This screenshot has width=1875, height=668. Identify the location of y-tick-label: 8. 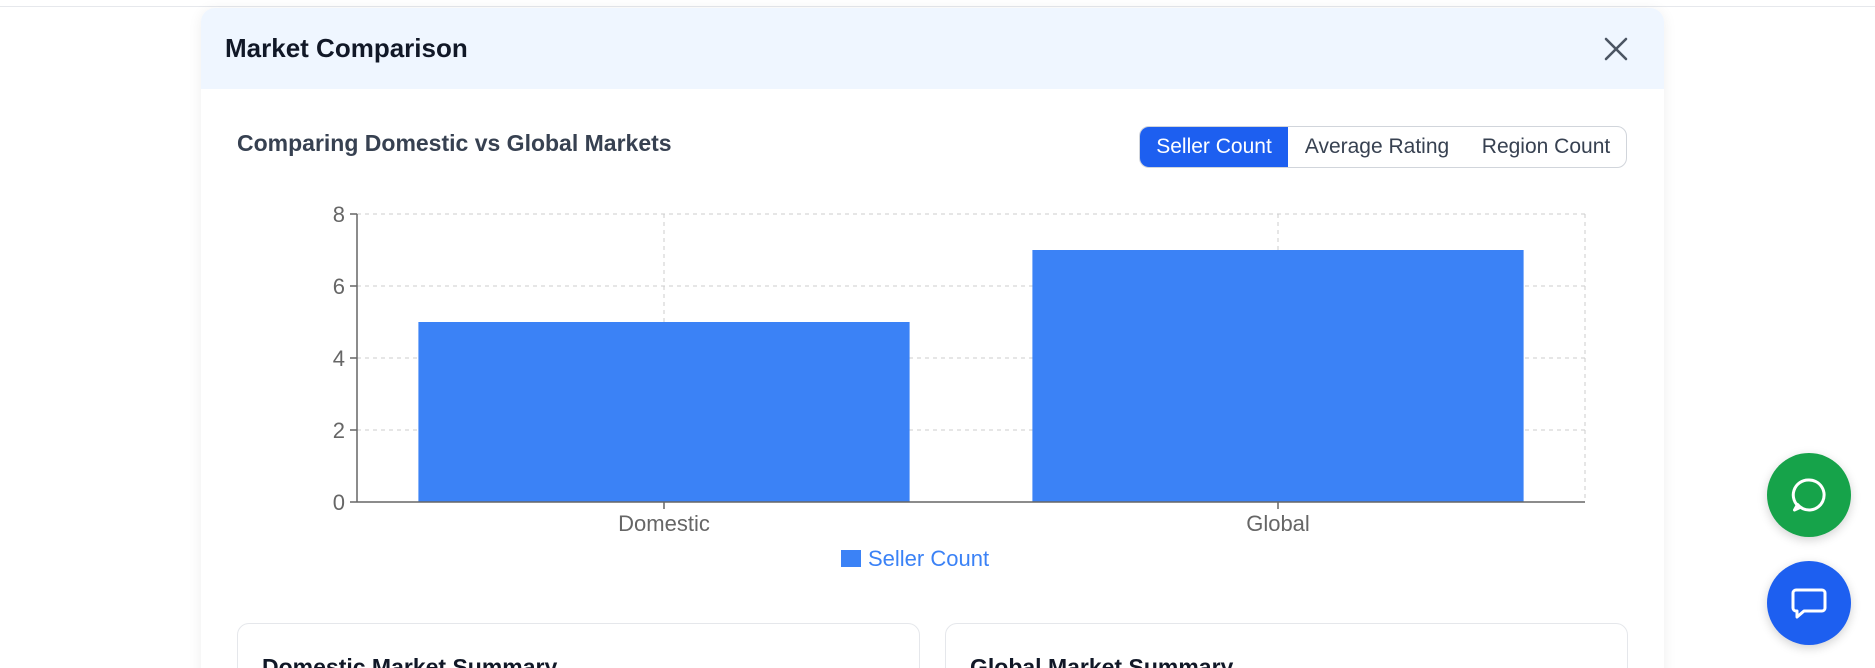
(339, 214).